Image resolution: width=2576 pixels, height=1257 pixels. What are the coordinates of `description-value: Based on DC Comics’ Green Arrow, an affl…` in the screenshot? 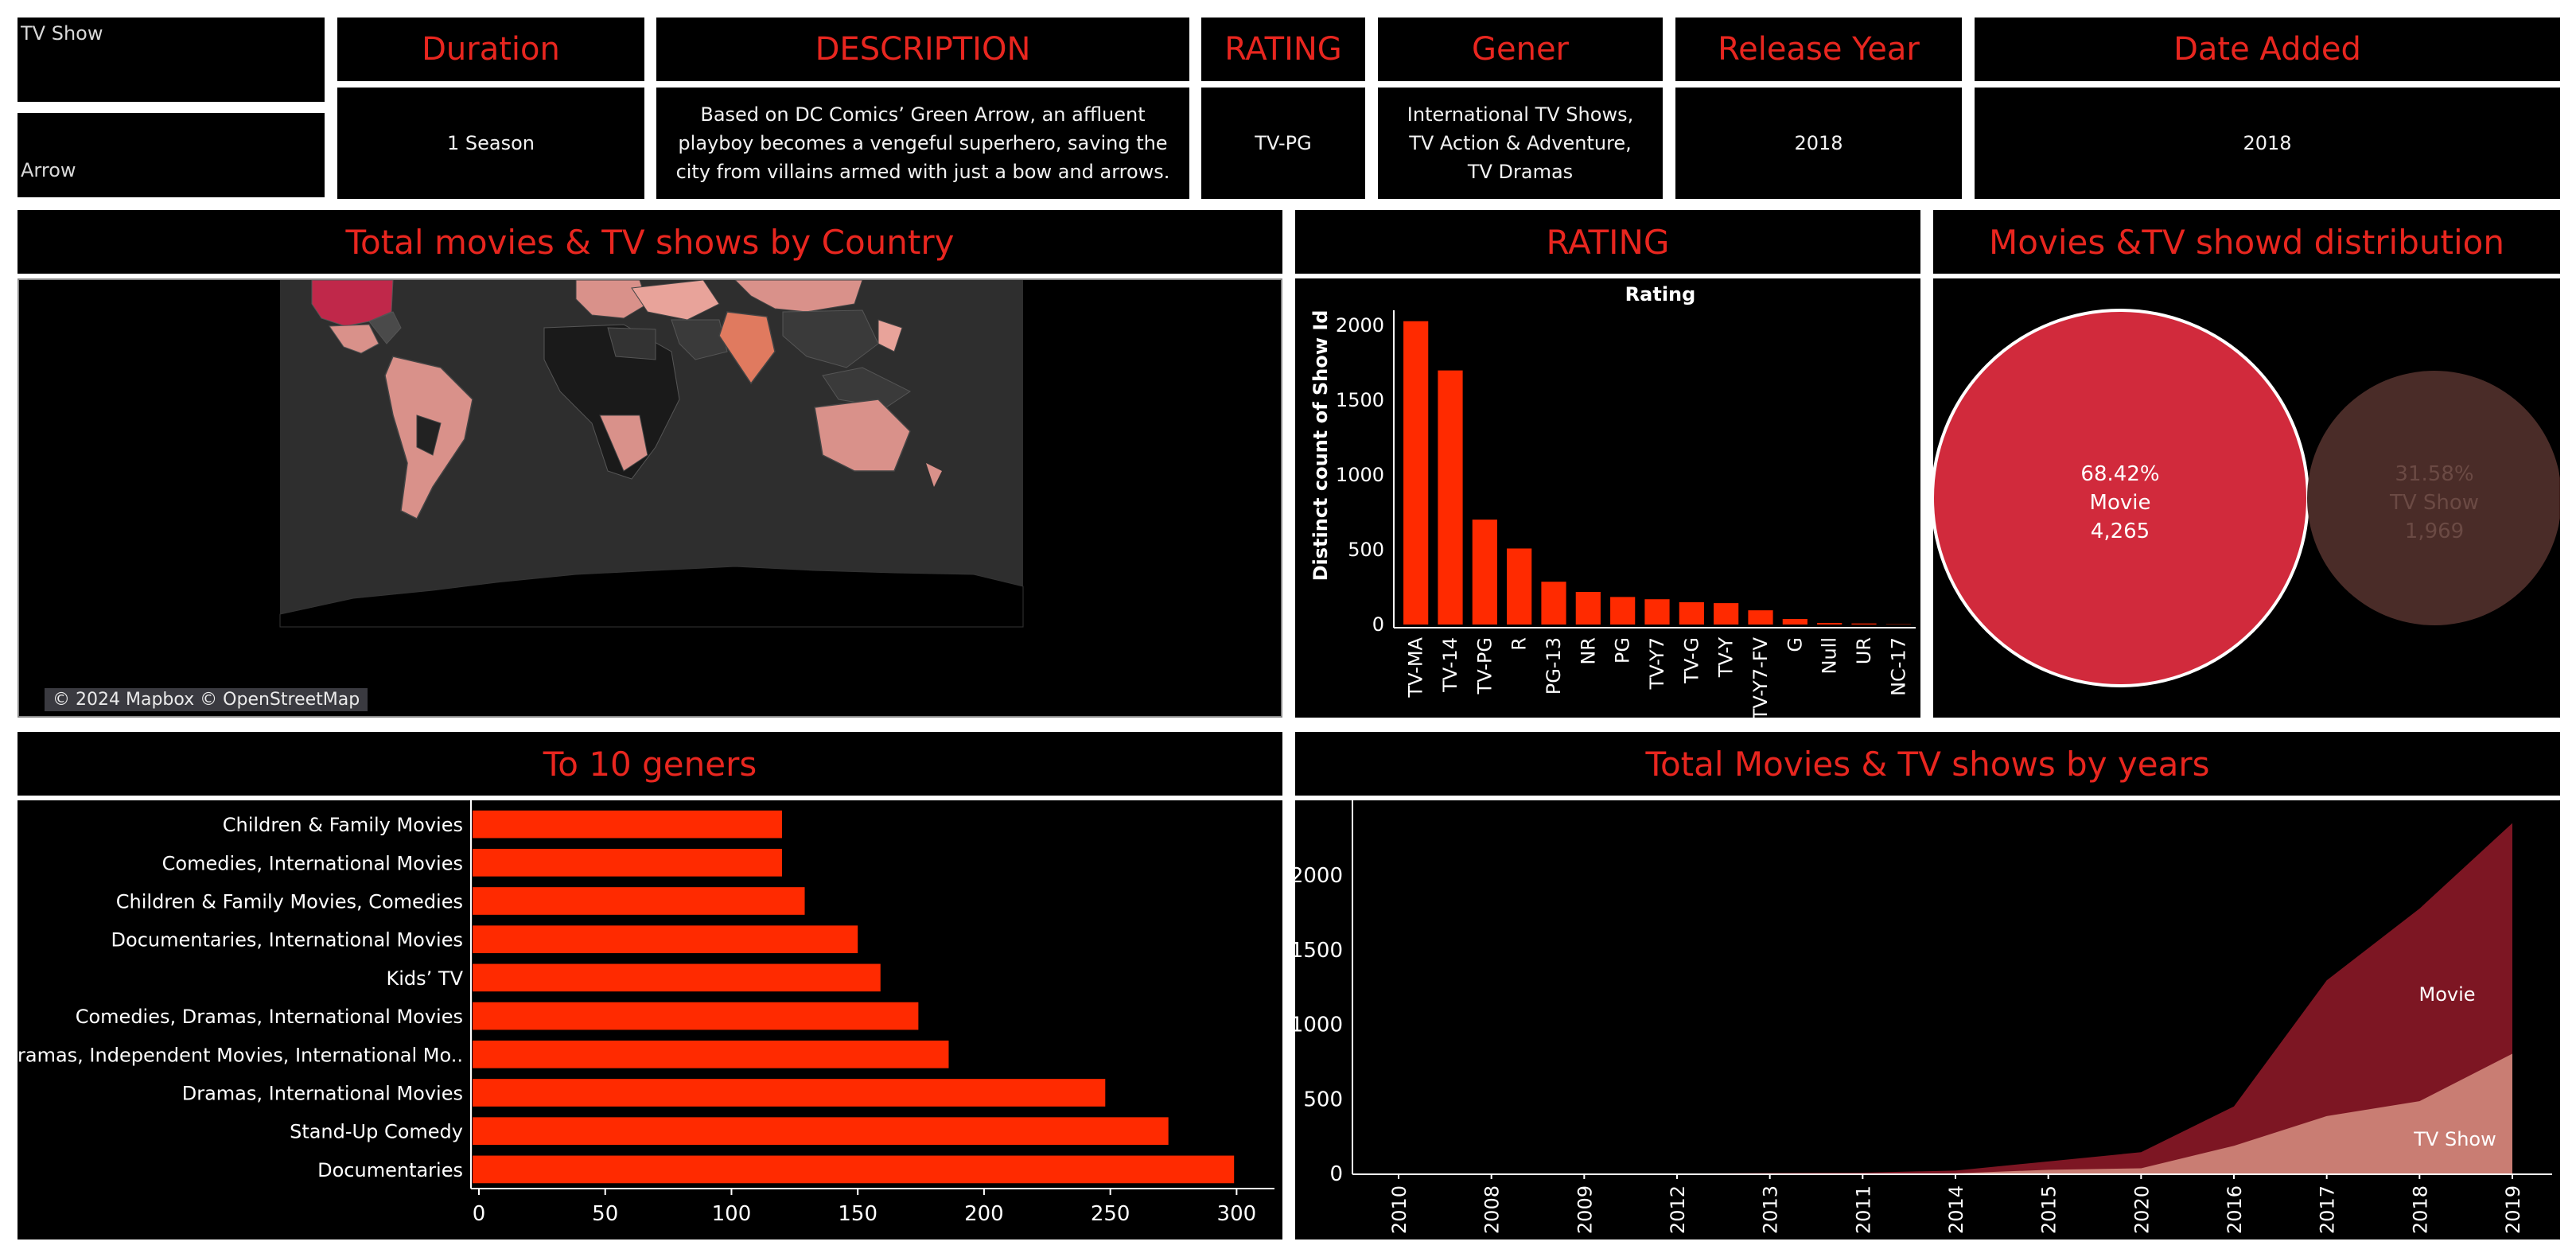 It's located at (923, 143).